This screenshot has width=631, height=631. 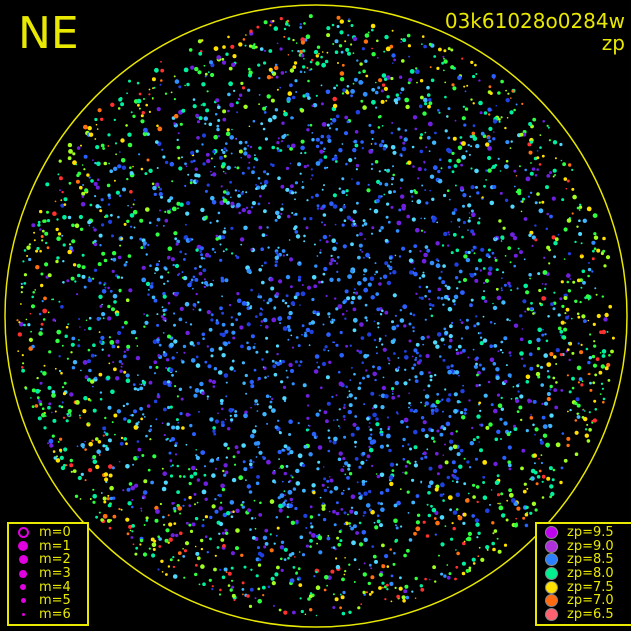 What do you see at coordinates (584, 546) in the screenshot?
I see `color-legend-entry: zp=9.0` at bounding box center [584, 546].